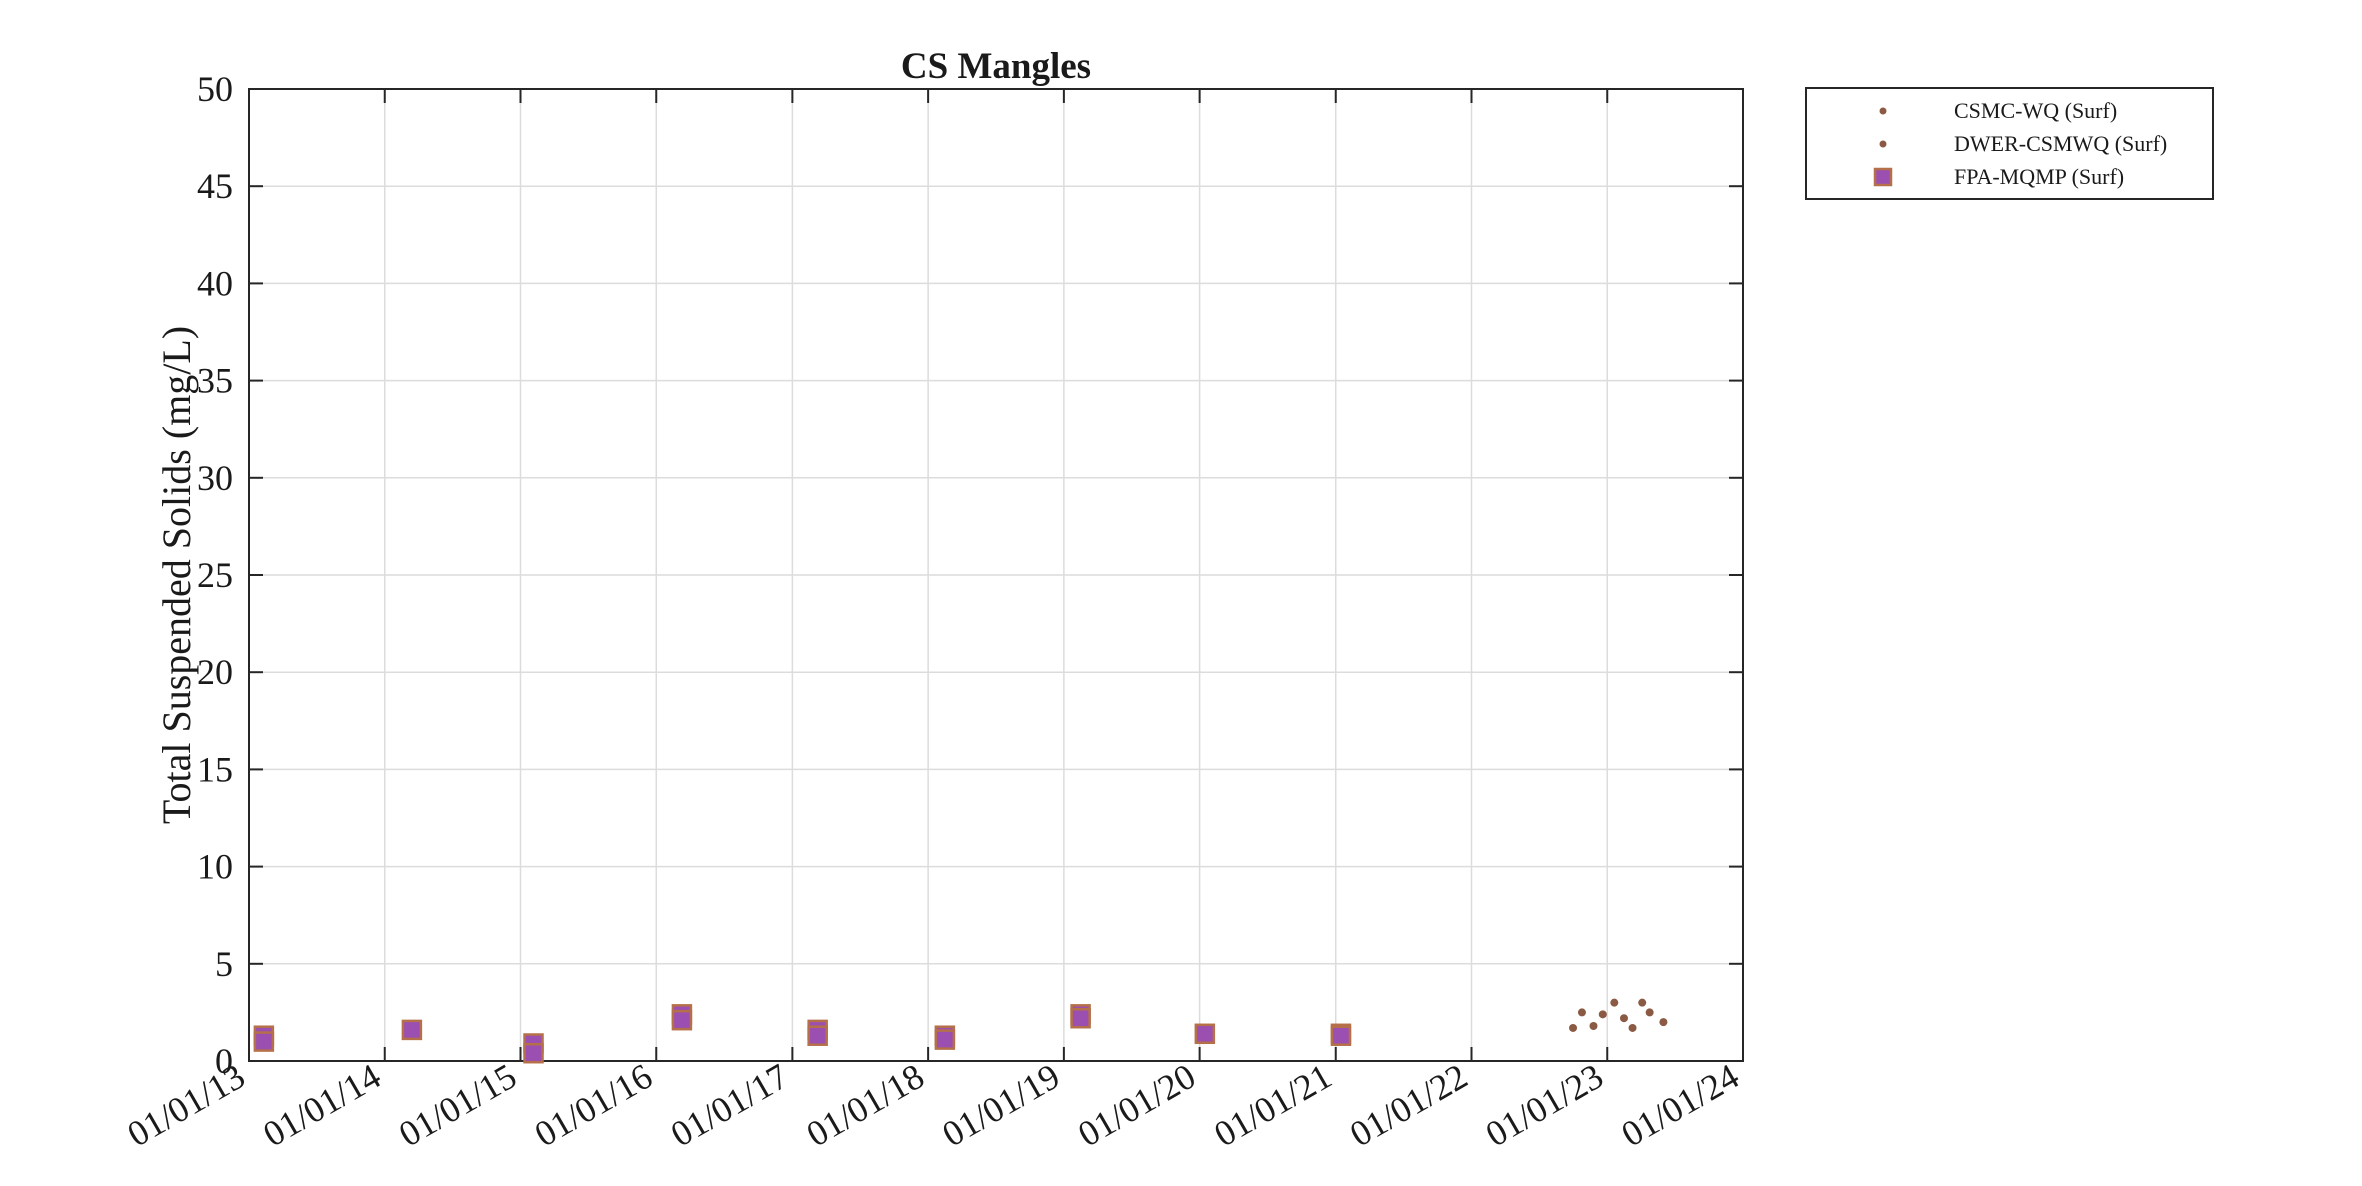 This screenshot has width=2362, height=1186. I want to click on y-tick-label: 30, so click(215, 478).